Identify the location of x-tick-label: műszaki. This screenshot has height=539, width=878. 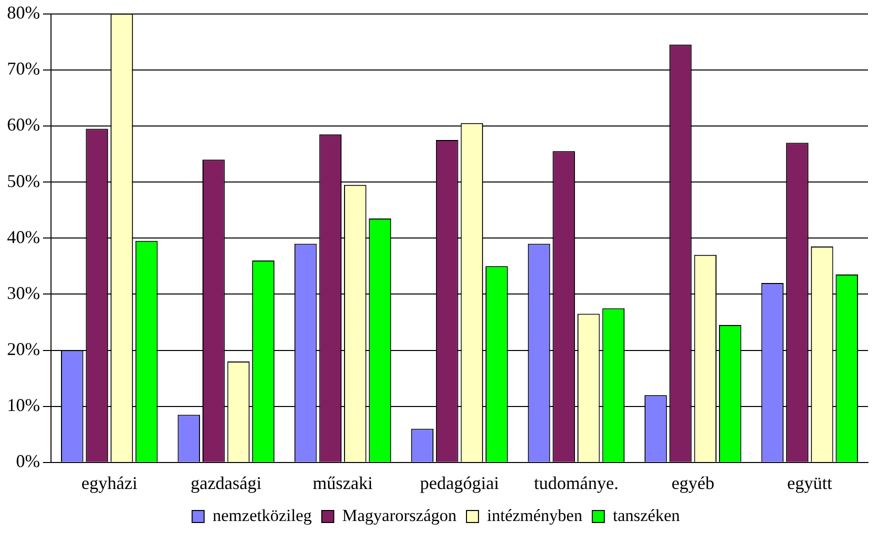
(342, 482).